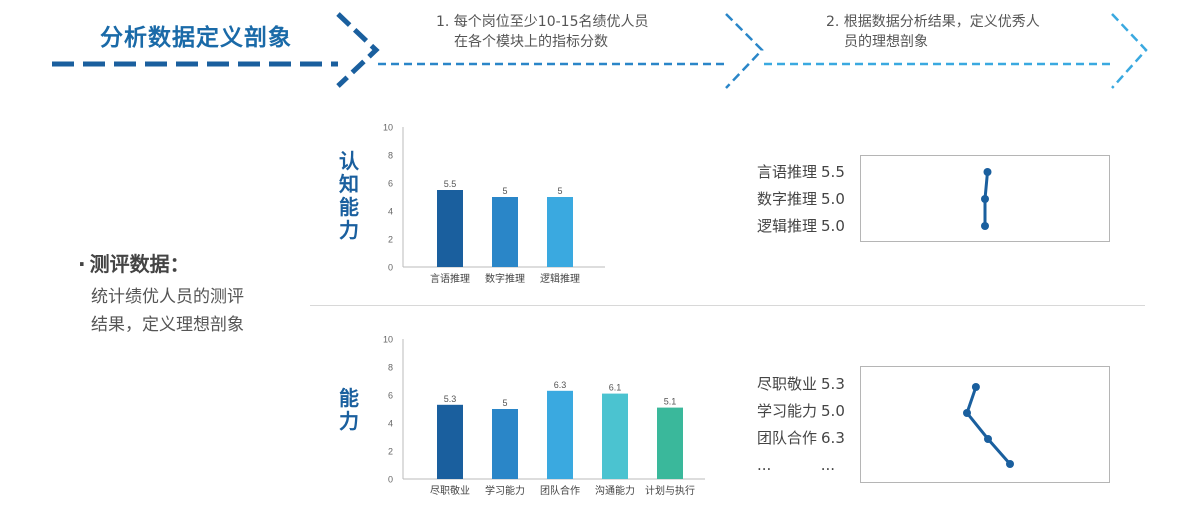  I want to click on score-row: 逻辑推理 5.0, so click(801, 226).